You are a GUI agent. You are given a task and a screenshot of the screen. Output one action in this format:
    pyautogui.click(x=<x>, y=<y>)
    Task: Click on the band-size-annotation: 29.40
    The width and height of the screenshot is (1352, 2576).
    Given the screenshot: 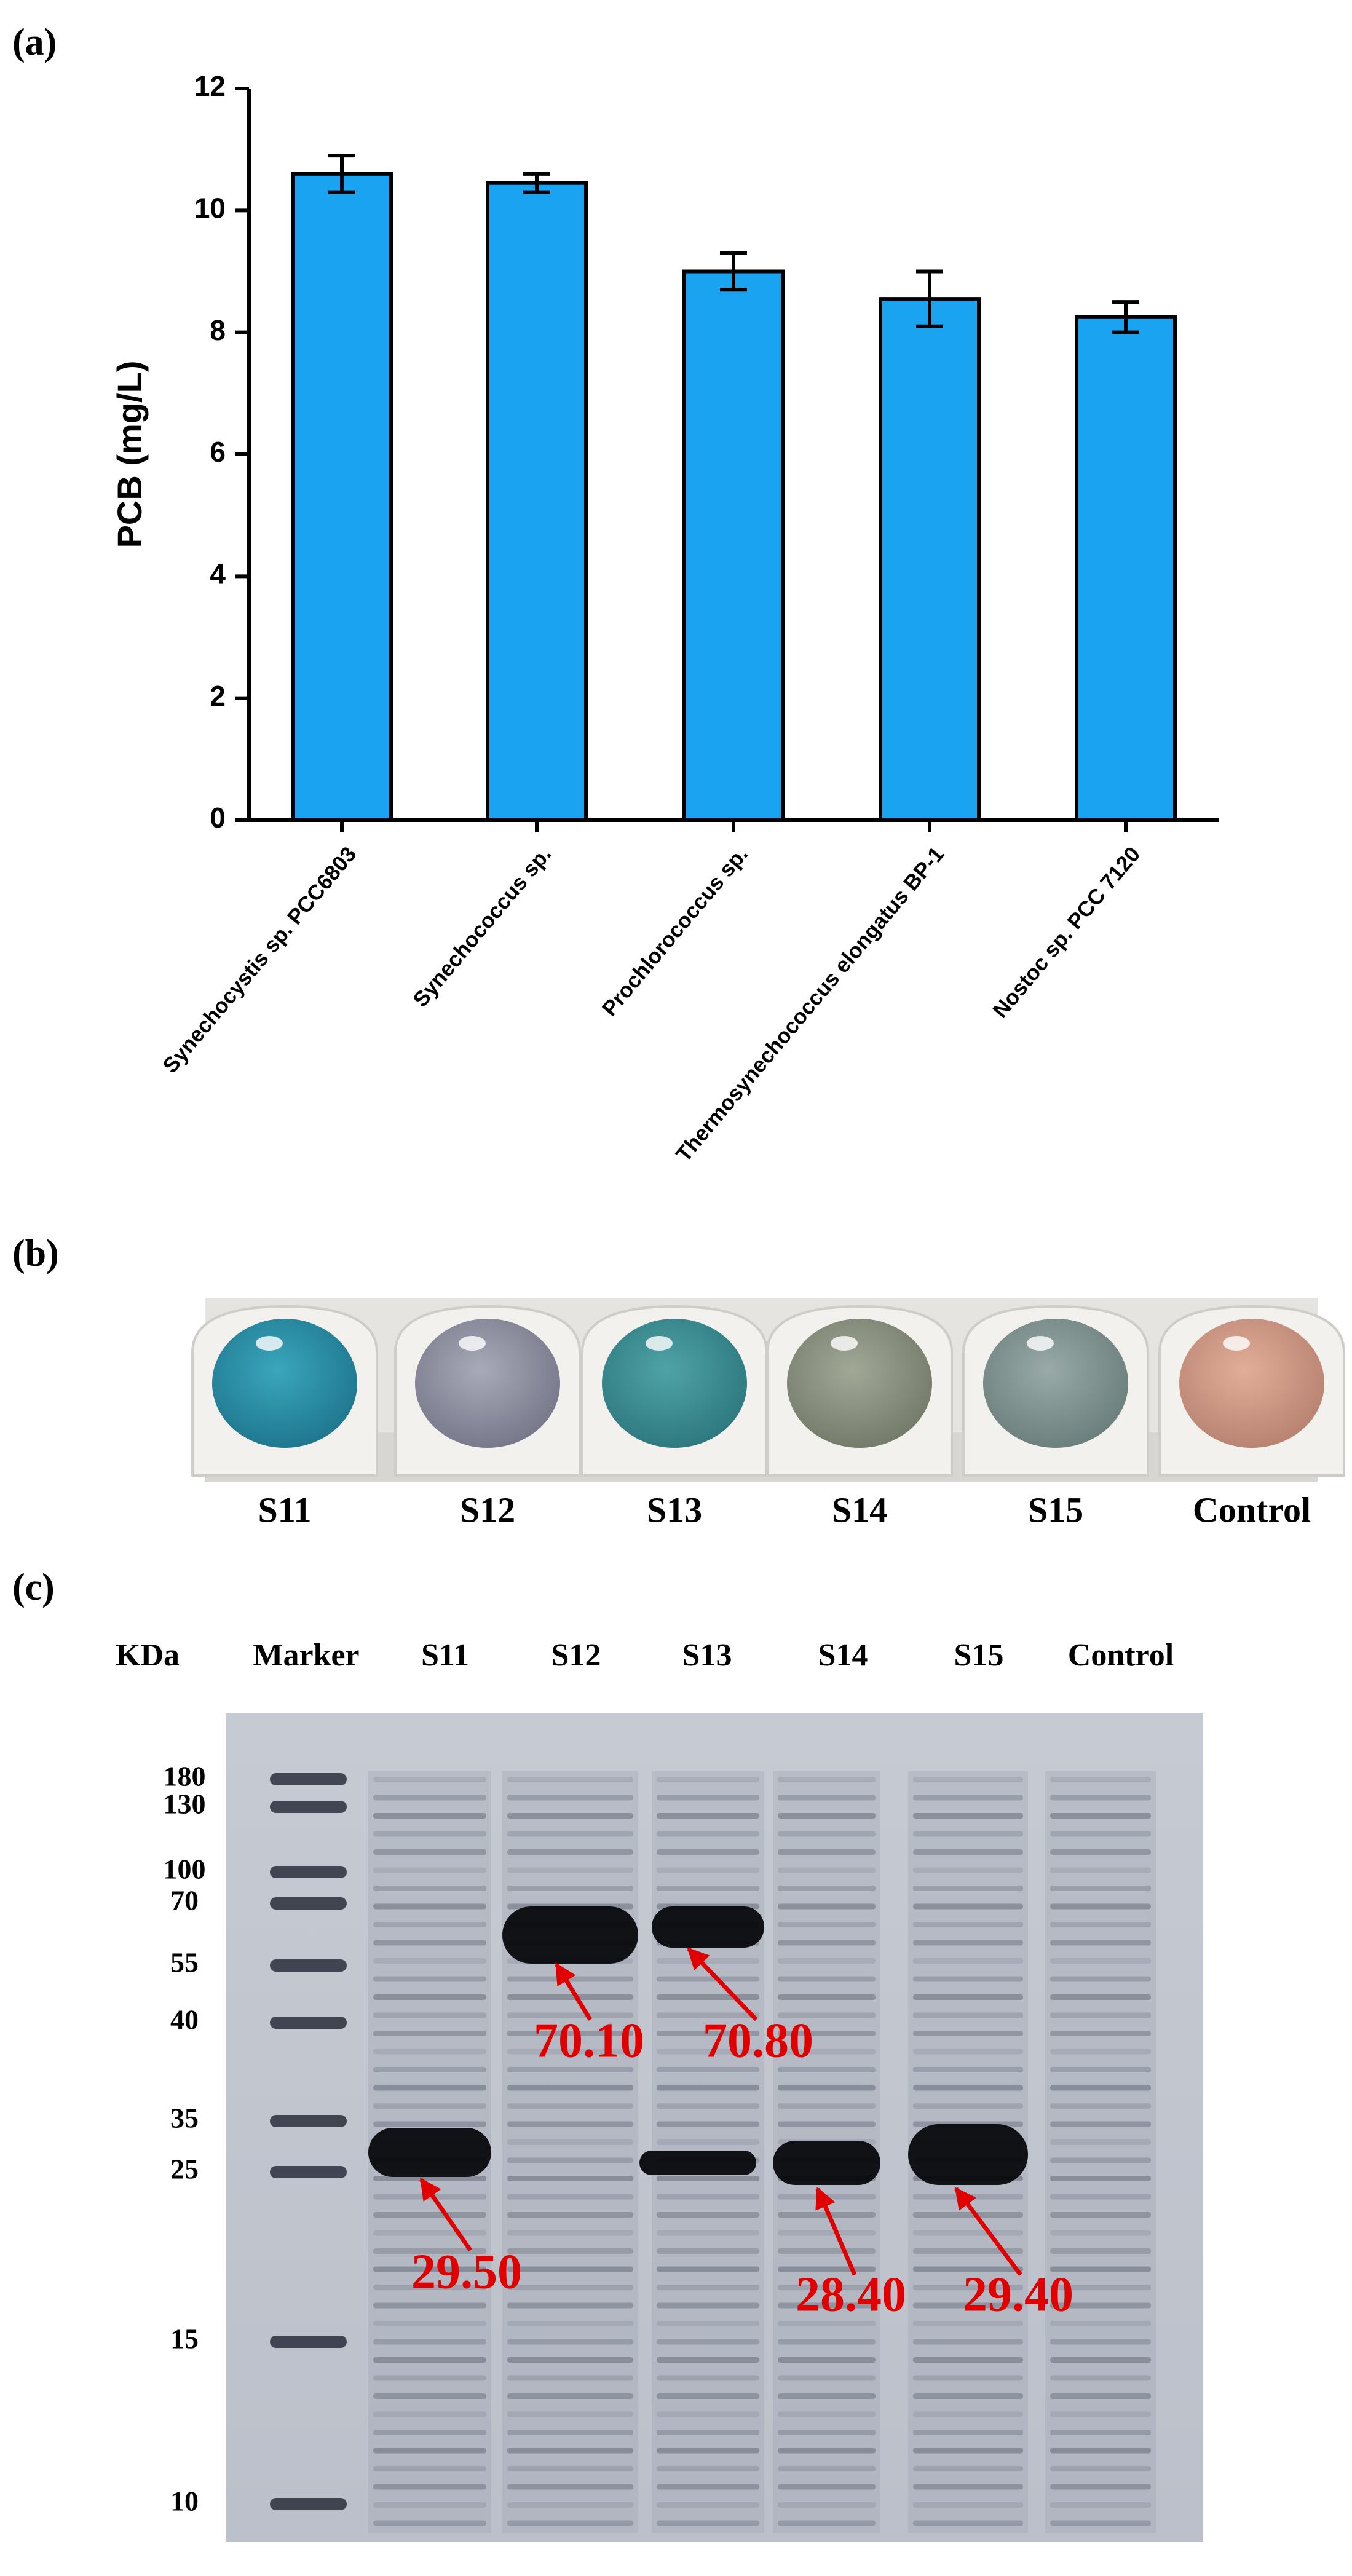 What is the action you would take?
    pyautogui.click(x=1018, y=2294)
    